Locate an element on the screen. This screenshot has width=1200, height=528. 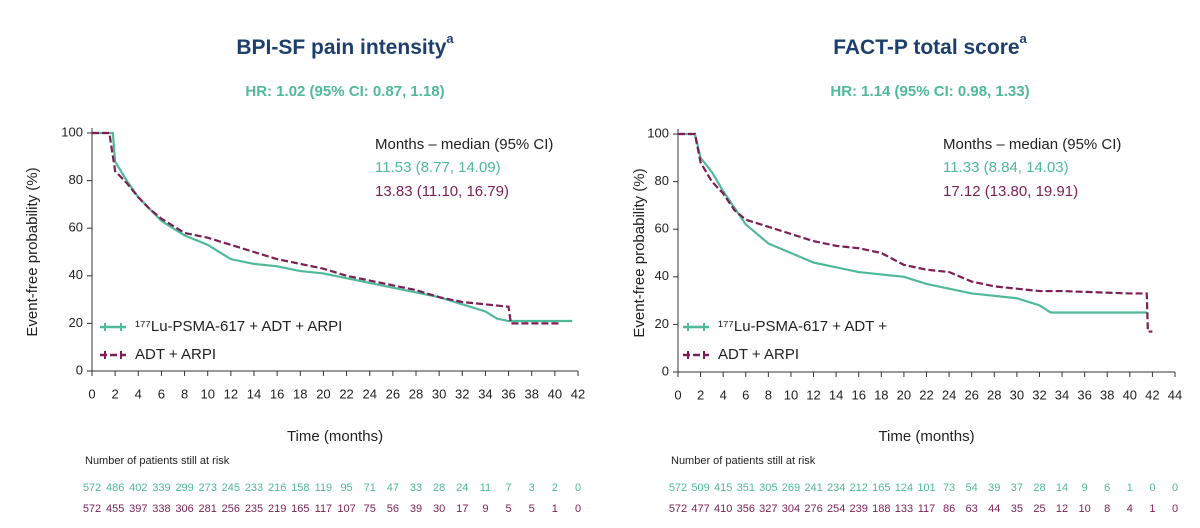
at-risk-count: 14 is located at coordinates (1062, 488).